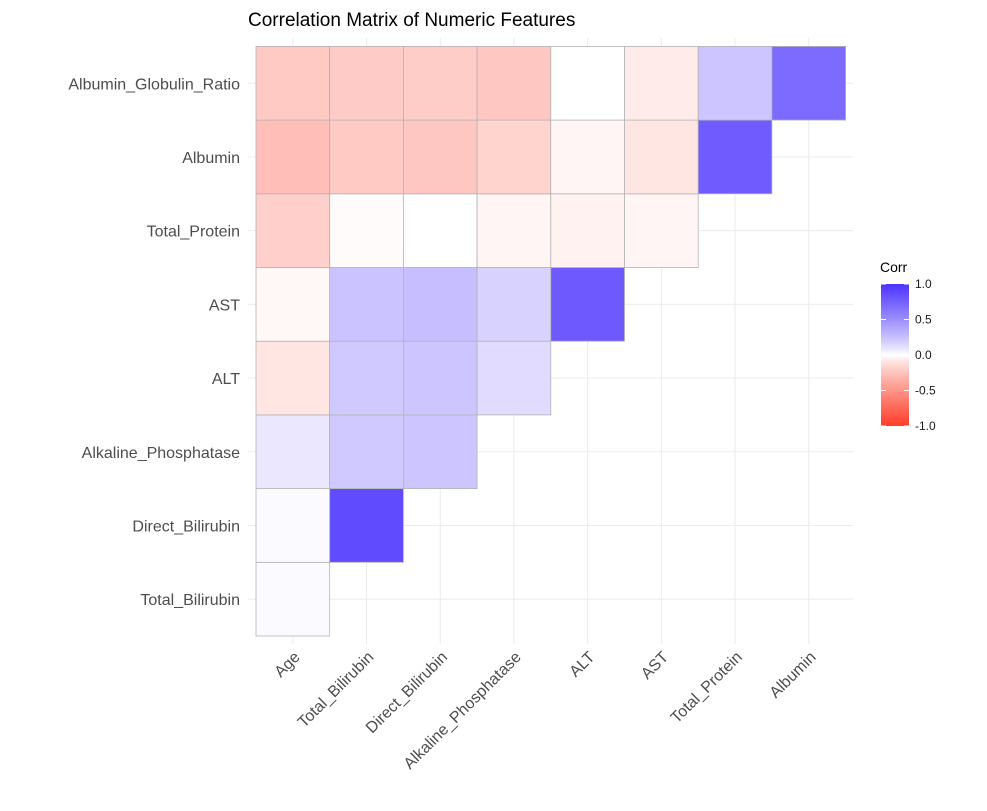  What do you see at coordinates (336, 690) in the screenshot?
I see `x-tick-label: Total_Bilirubin` at bounding box center [336, 690].